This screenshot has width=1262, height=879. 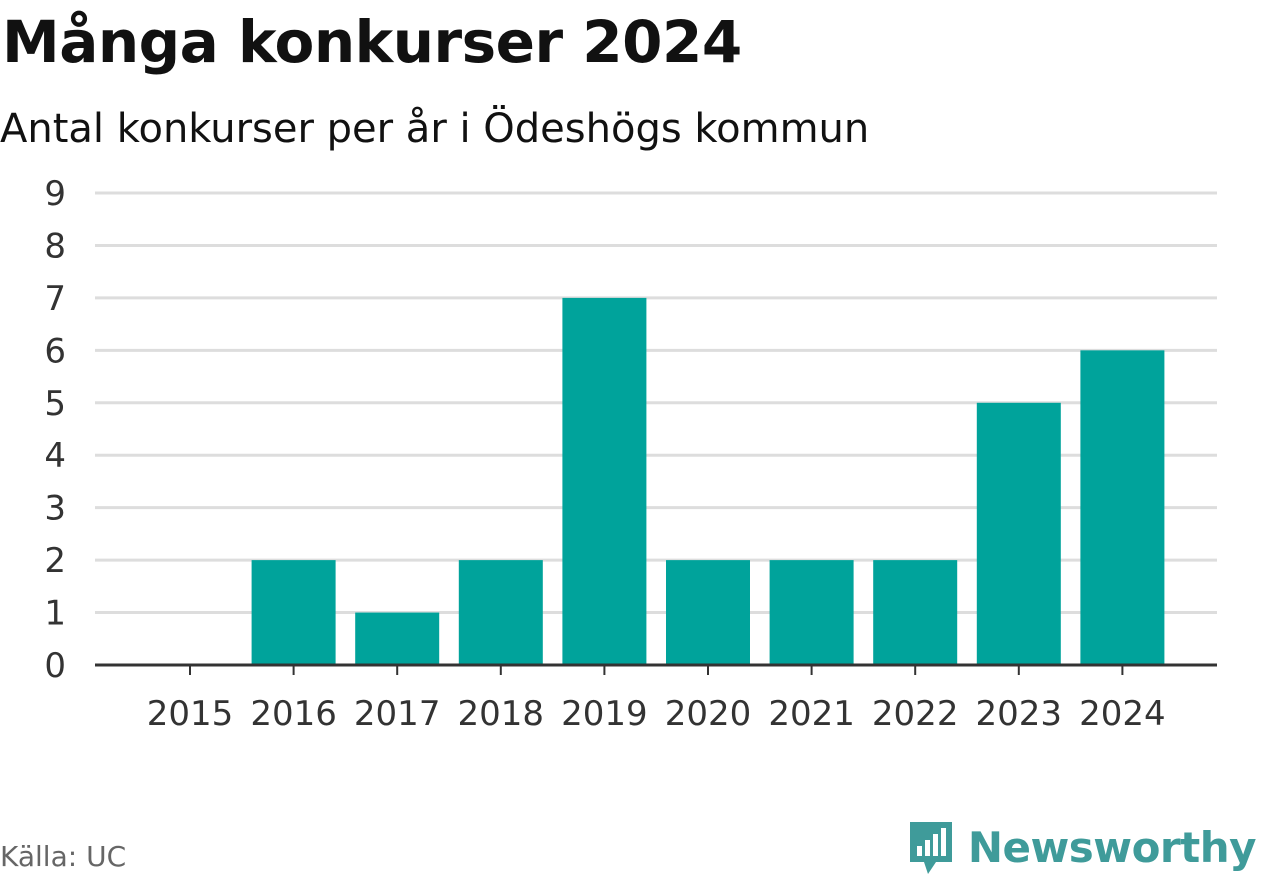 What do you see at coordinates (55, 614) in the screenshot?
I see `y-tick-label: 1` at bounding box center [55, 614].